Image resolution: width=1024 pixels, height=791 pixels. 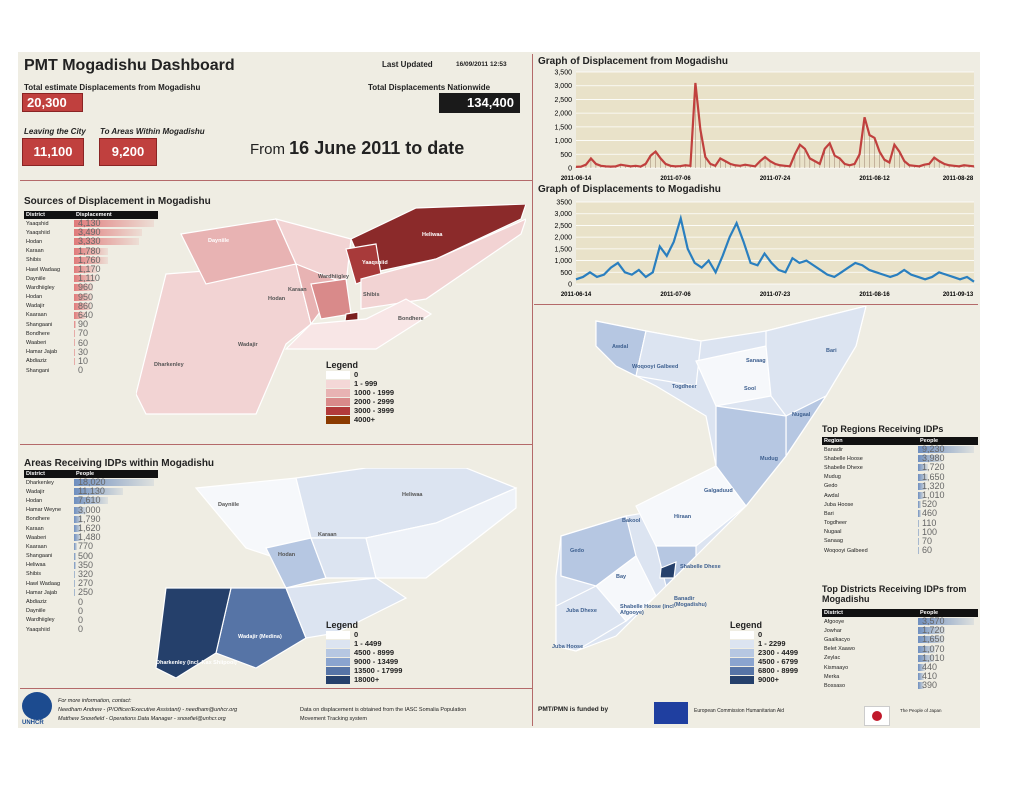 I want to click on unhcr-logo, so click(x=37, y=706).